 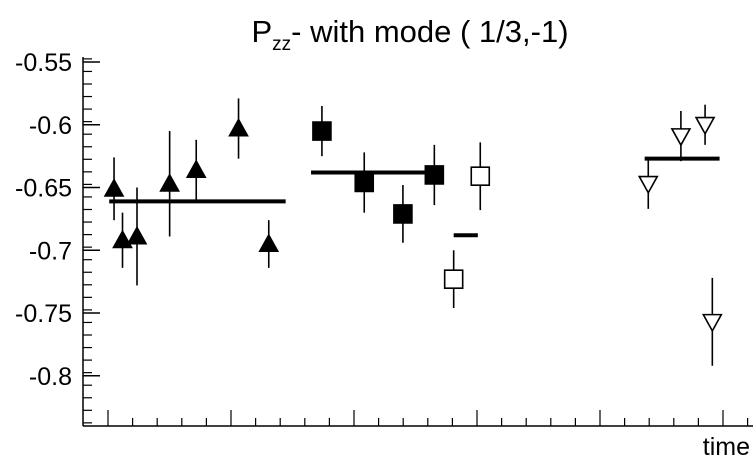 What do you see at coordinates (50, 251) in the screenshot?
I see `y-tick-label: -0.7` at bounding box center [50, 251].